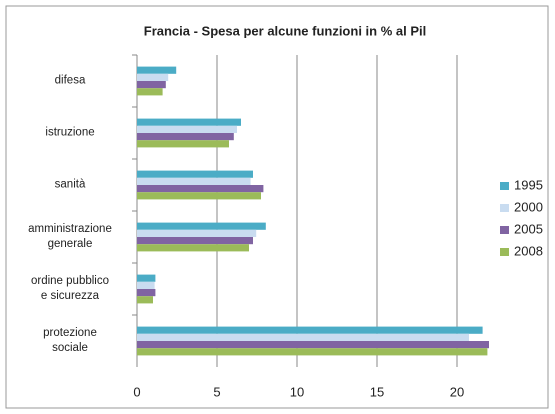  I want to click on legend-label: 2008, so click(528, 250).